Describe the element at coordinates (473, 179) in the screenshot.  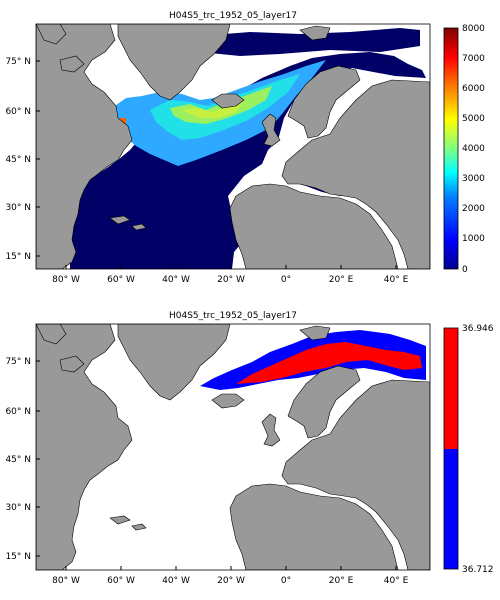
I see `colorbar-tick-label: 3000` at that location.